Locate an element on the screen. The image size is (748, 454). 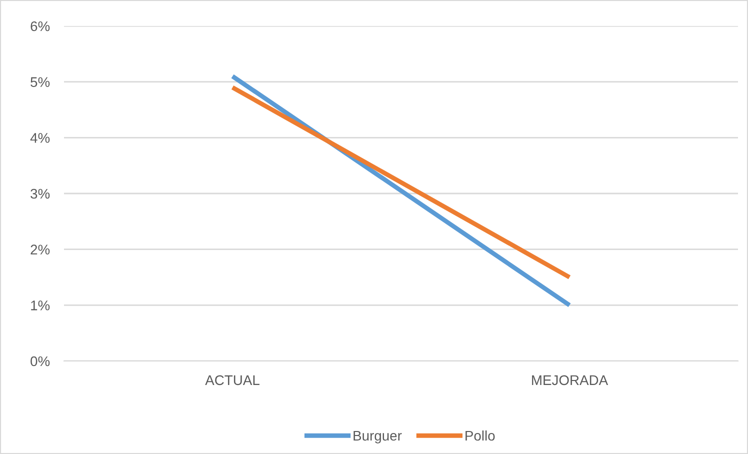
legend-label: Pollo is located at coordinates (480, 435).